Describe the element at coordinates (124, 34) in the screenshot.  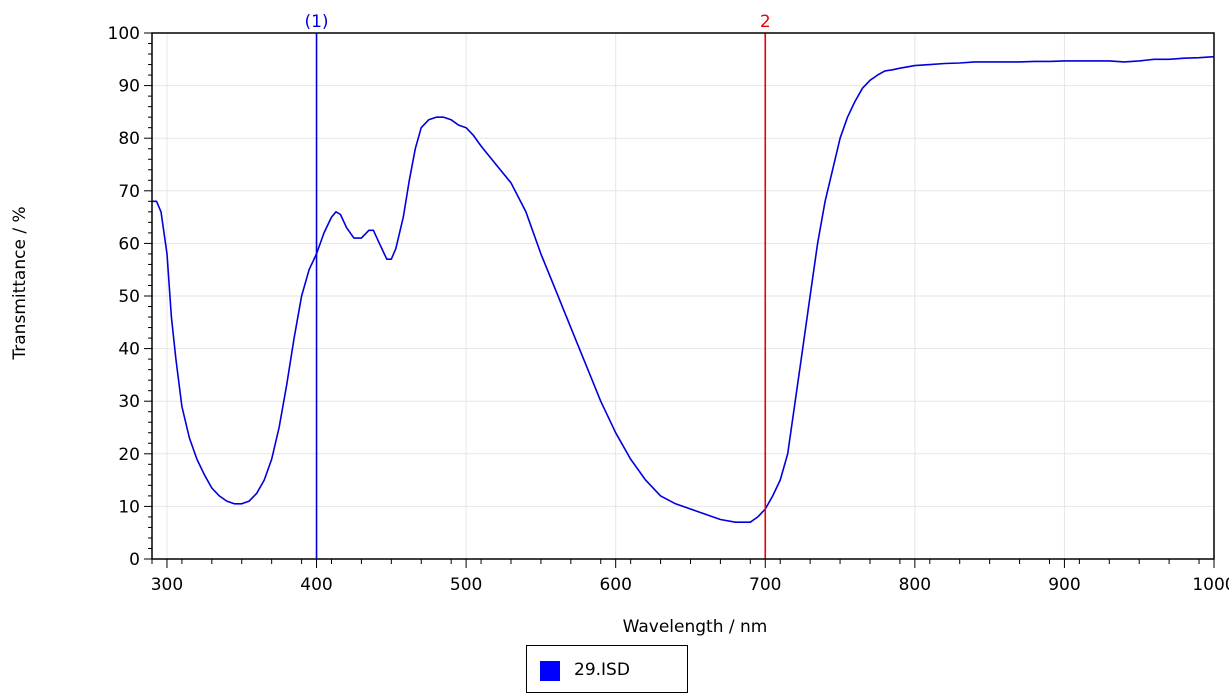
I see `y-tick-label: 100` at that location.